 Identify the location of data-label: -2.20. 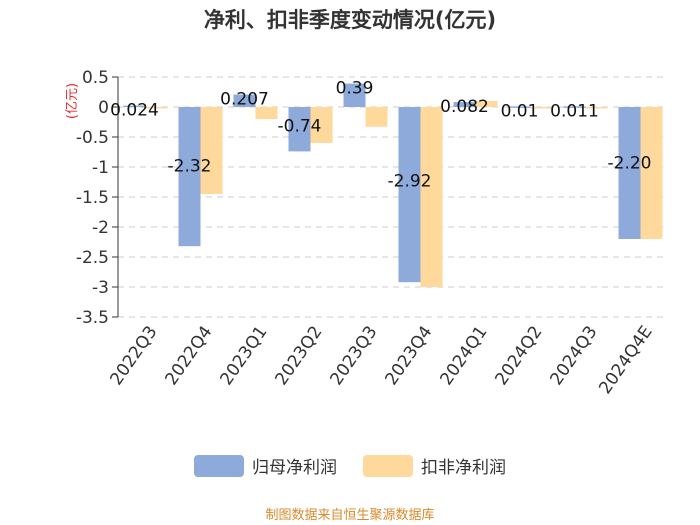
(630, 163).